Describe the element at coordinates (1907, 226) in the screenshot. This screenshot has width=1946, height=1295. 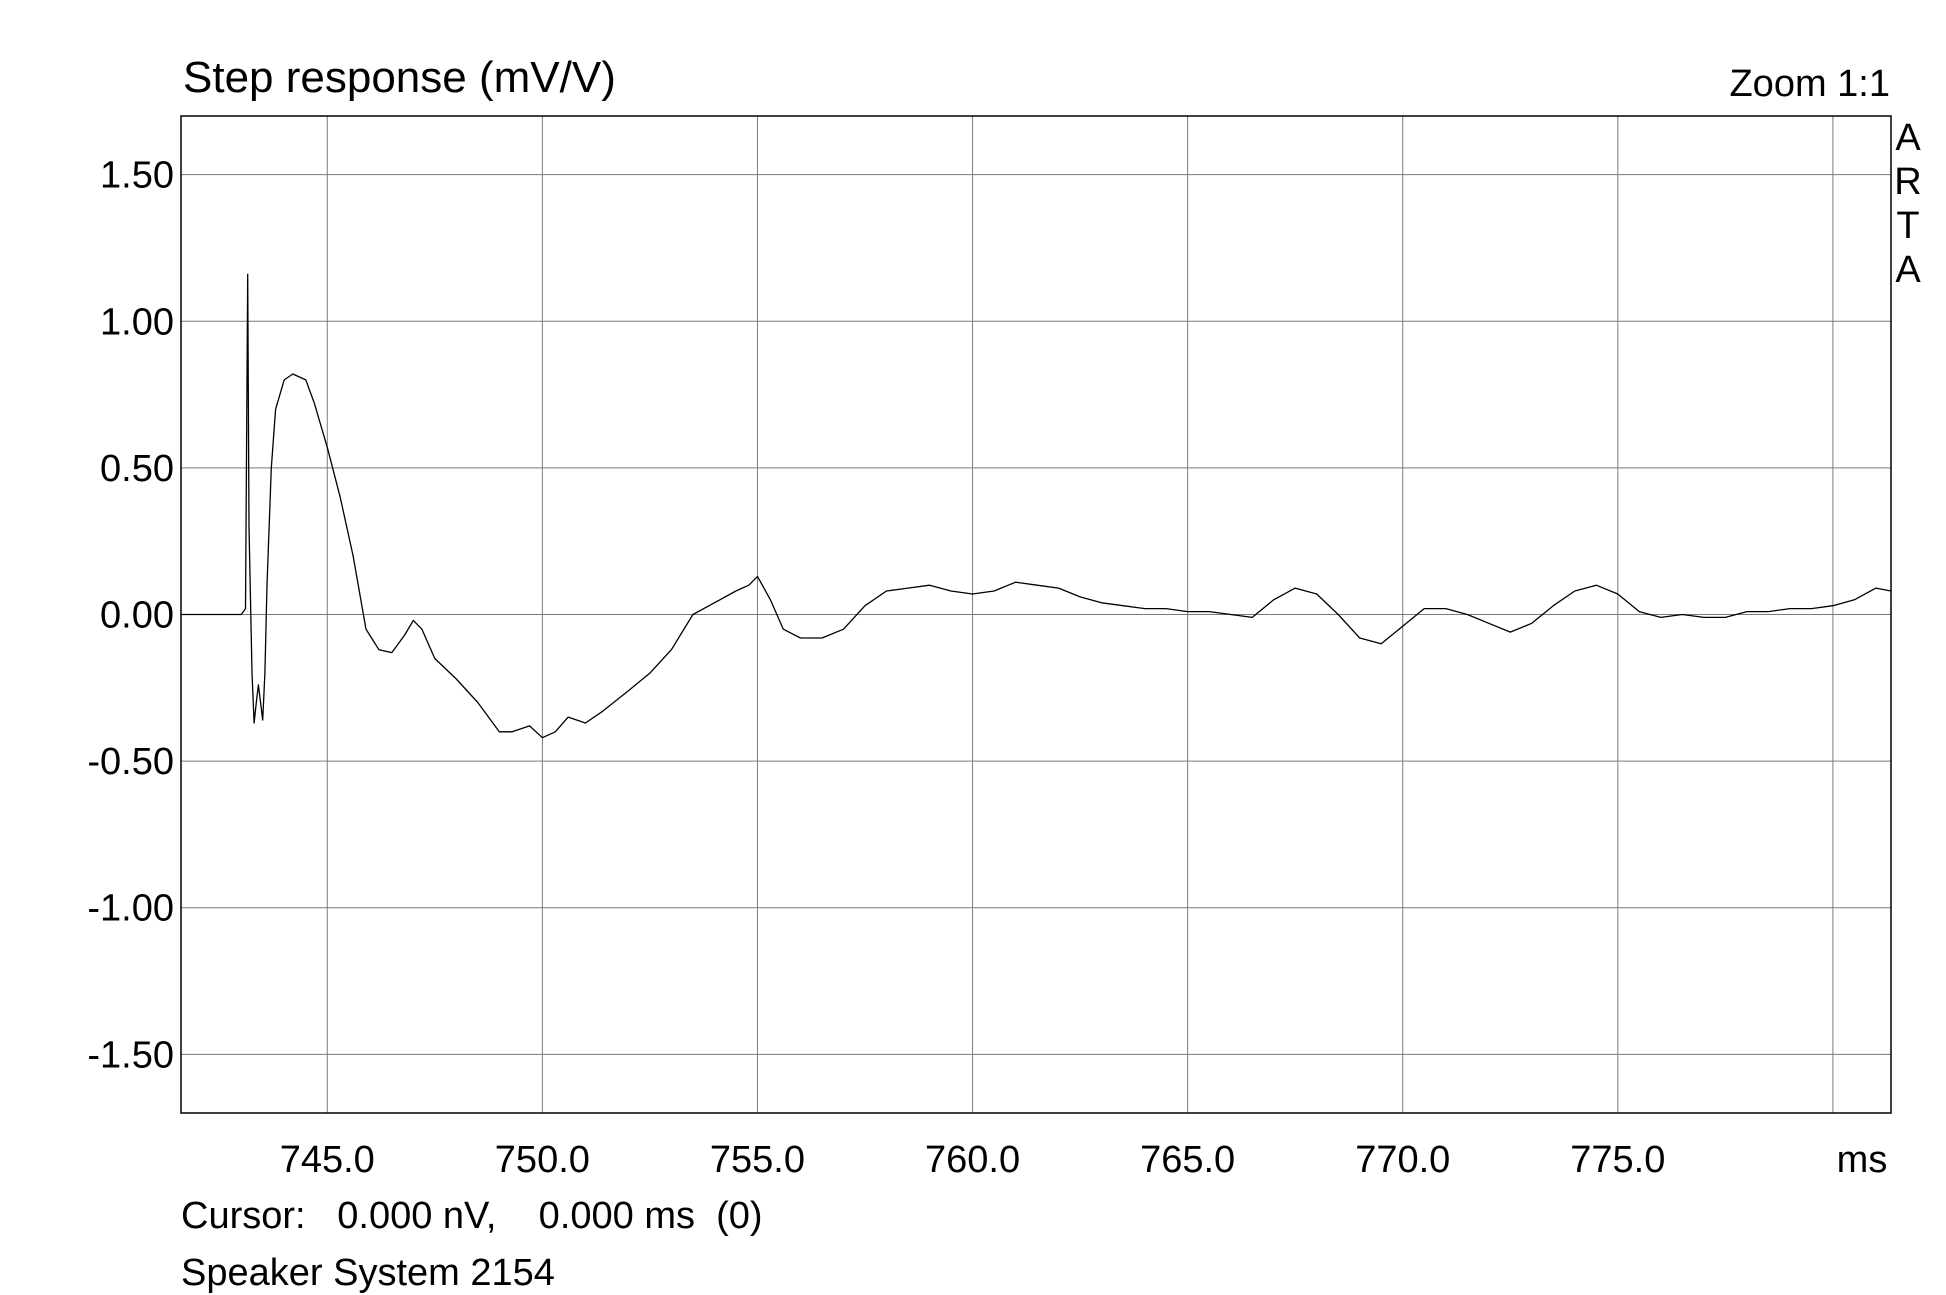
I see `watermark-letter: T` at that location.